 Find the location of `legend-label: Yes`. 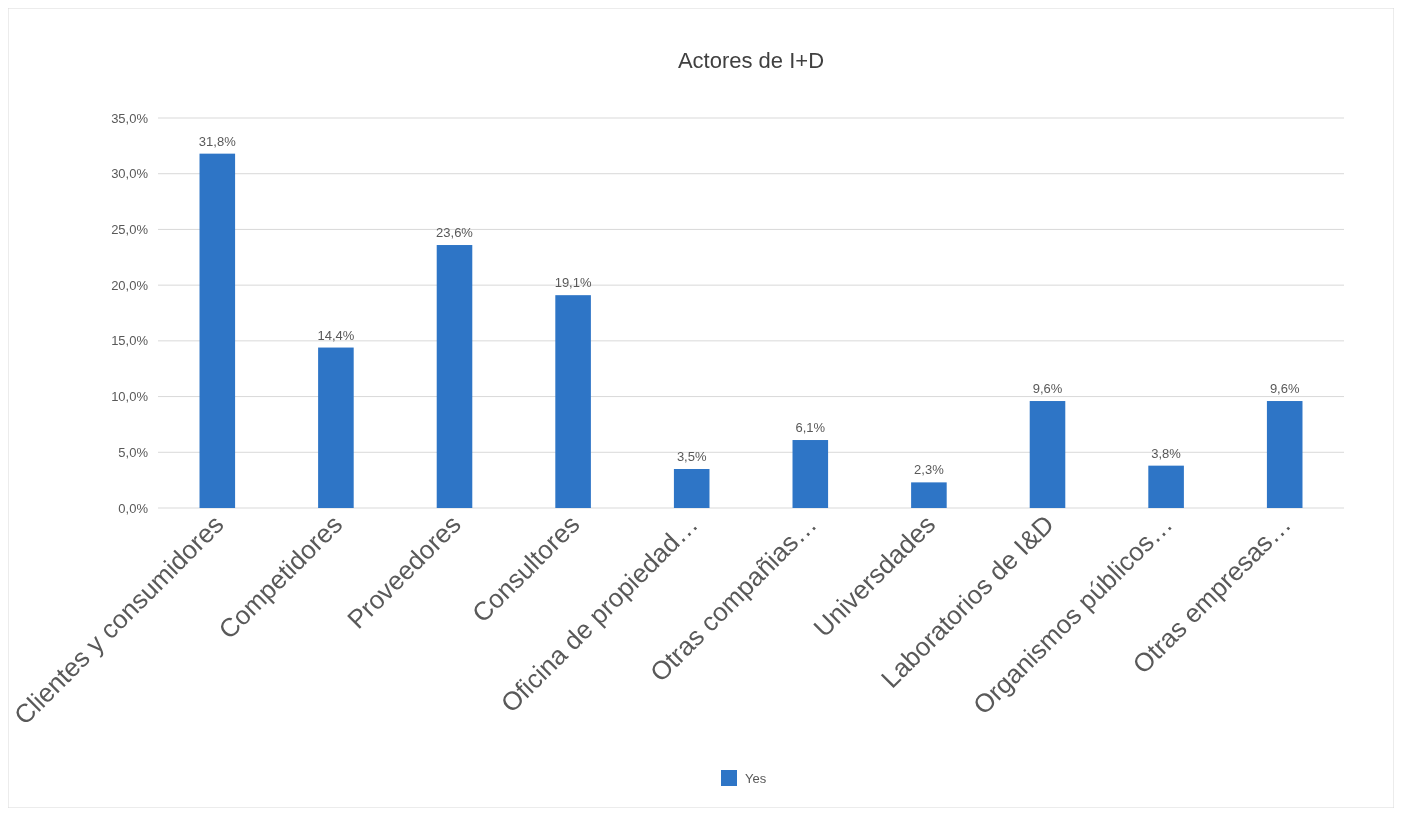

legend-label: Yes is located at coordinates (756, 778).